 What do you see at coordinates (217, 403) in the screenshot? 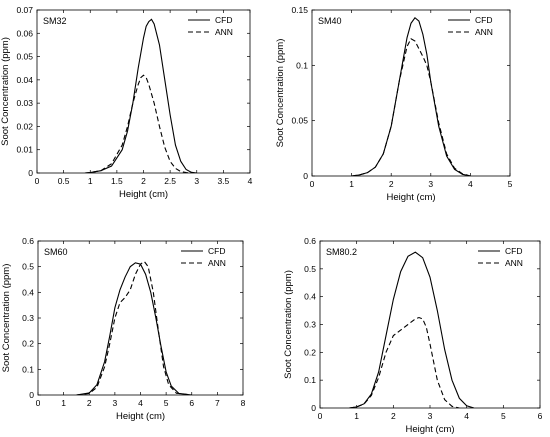
I see `x-tick-label: 7` at bounding box center [217, 403].